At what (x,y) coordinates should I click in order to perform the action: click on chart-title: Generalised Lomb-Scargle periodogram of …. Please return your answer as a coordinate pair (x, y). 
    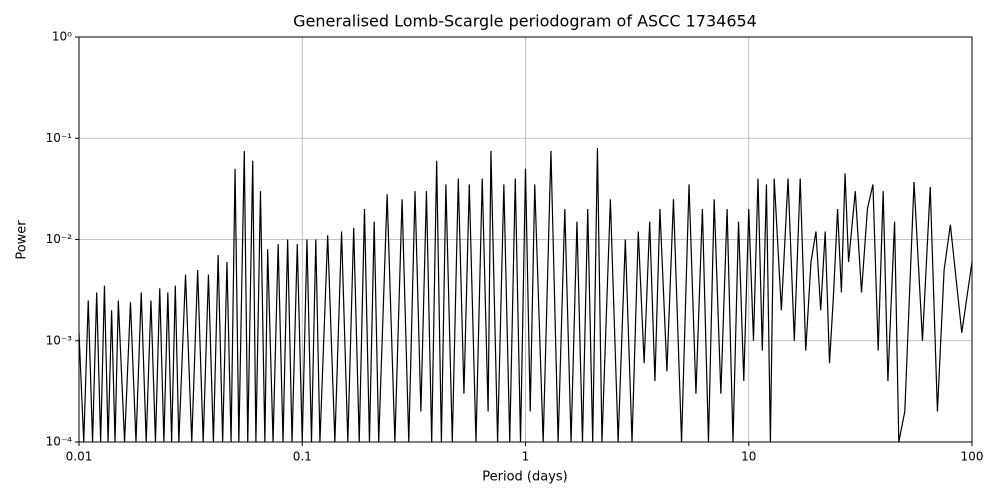
    Looking at the image, I should click on (525, 21).